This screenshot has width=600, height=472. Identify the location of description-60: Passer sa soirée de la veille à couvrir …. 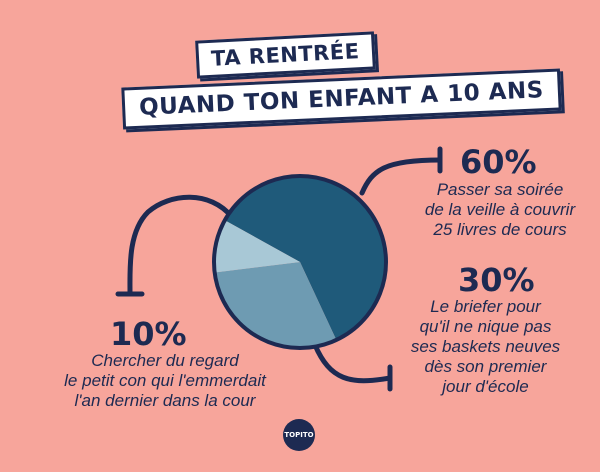
(500, 210).